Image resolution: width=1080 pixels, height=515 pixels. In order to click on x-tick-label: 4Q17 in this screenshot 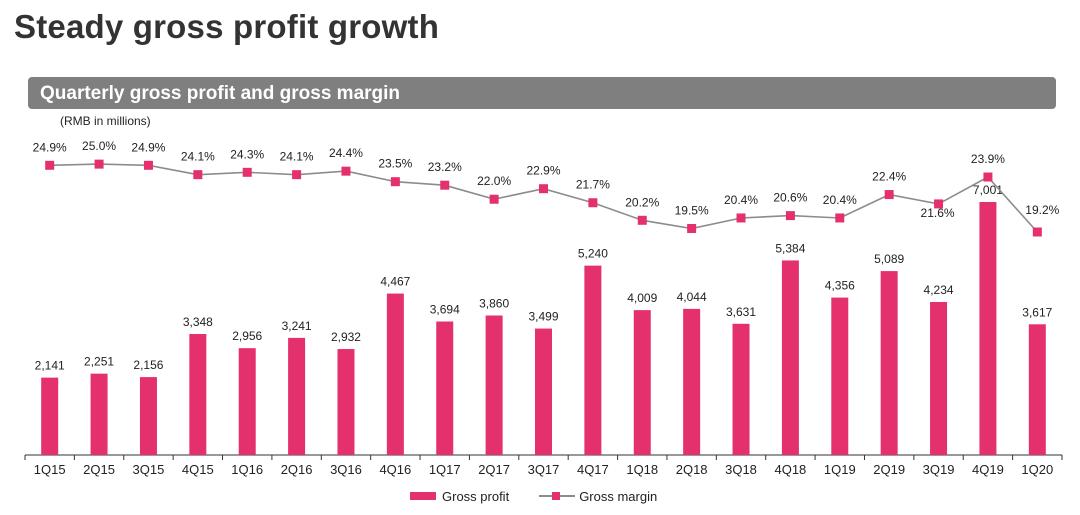, I will do `click(593, 469)`.